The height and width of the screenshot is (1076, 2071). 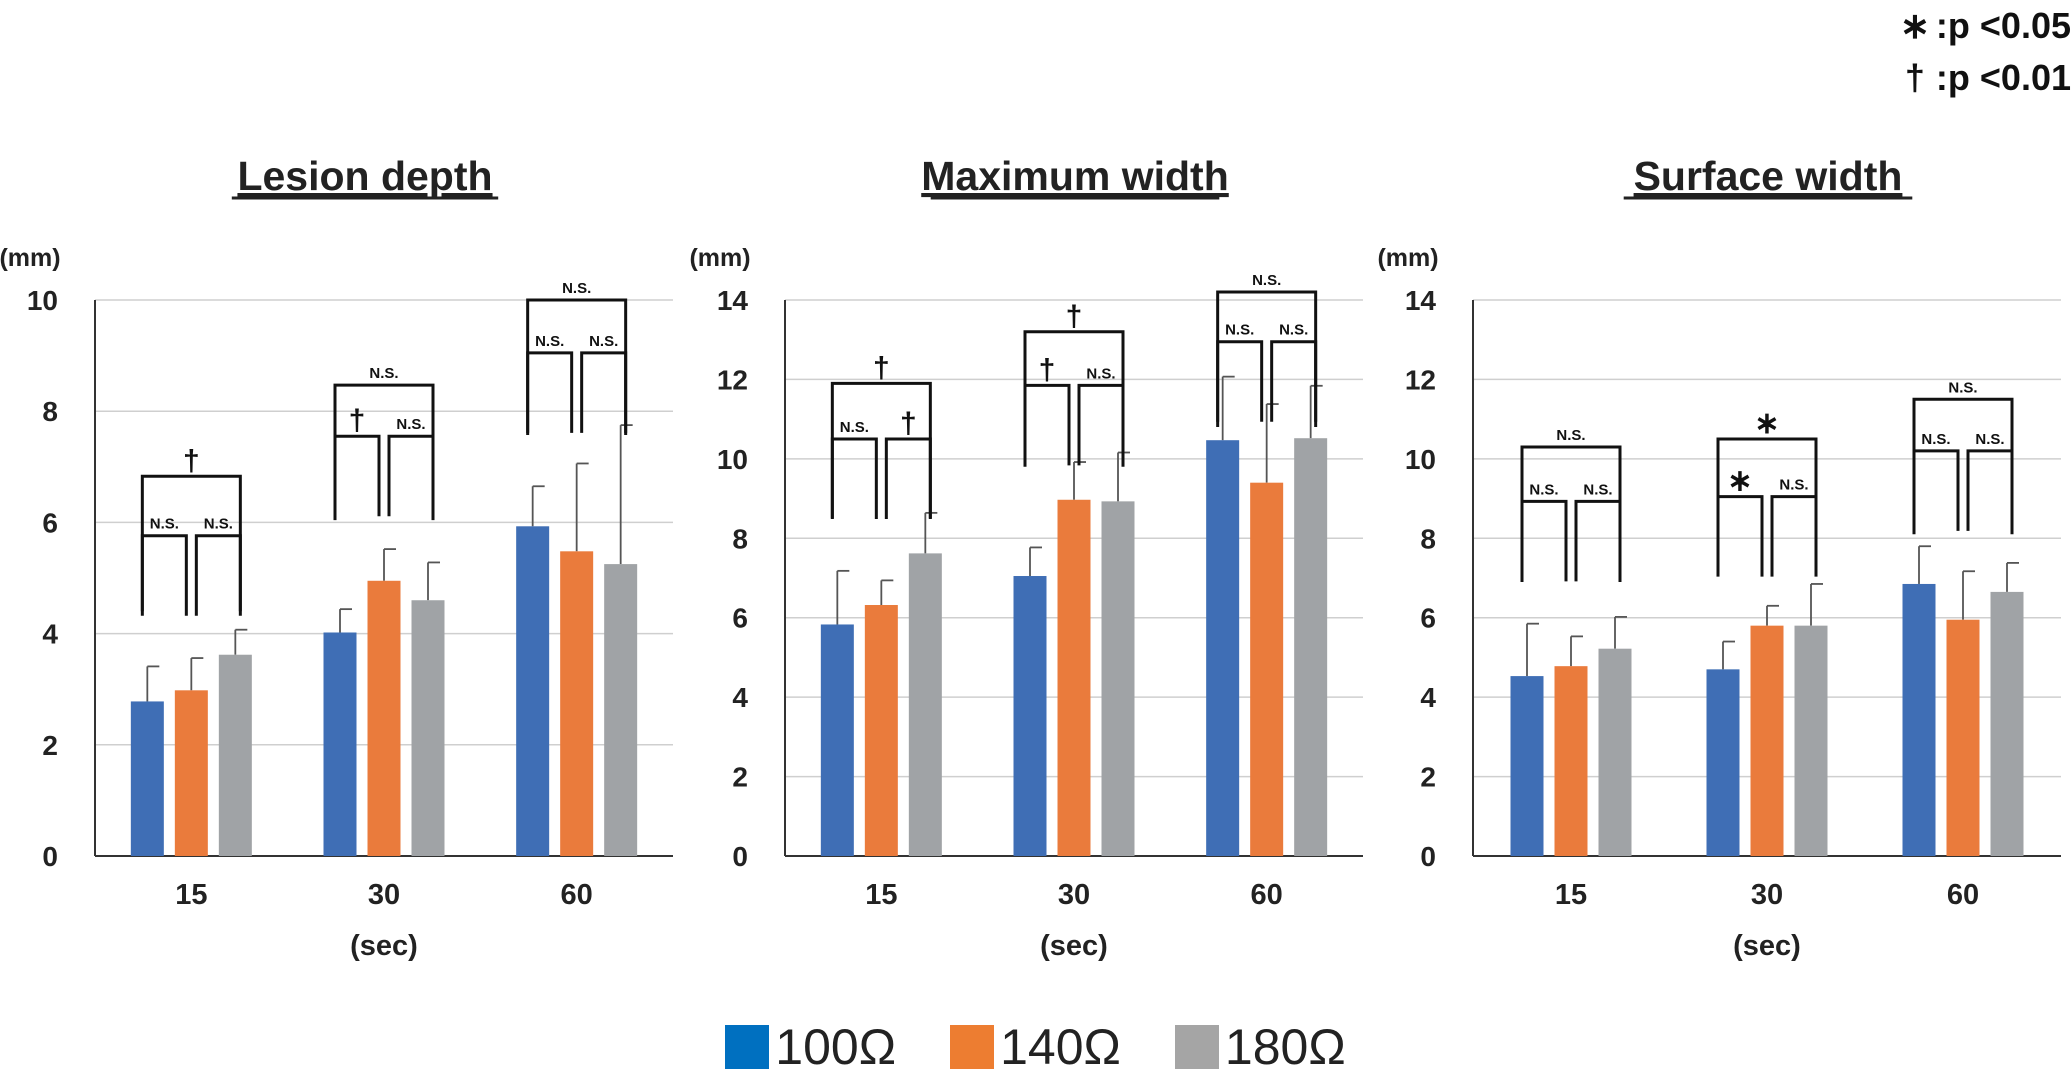 I want to click on asterisk-icon: ∗, so click(x=1914, y=25).